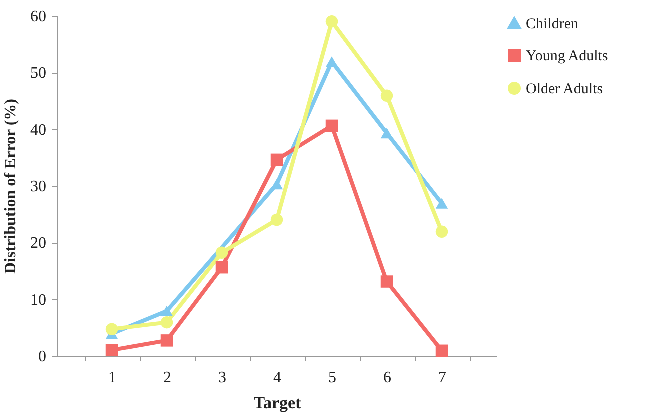  I want to click on x-tick-label: 7, so click(442, 378).